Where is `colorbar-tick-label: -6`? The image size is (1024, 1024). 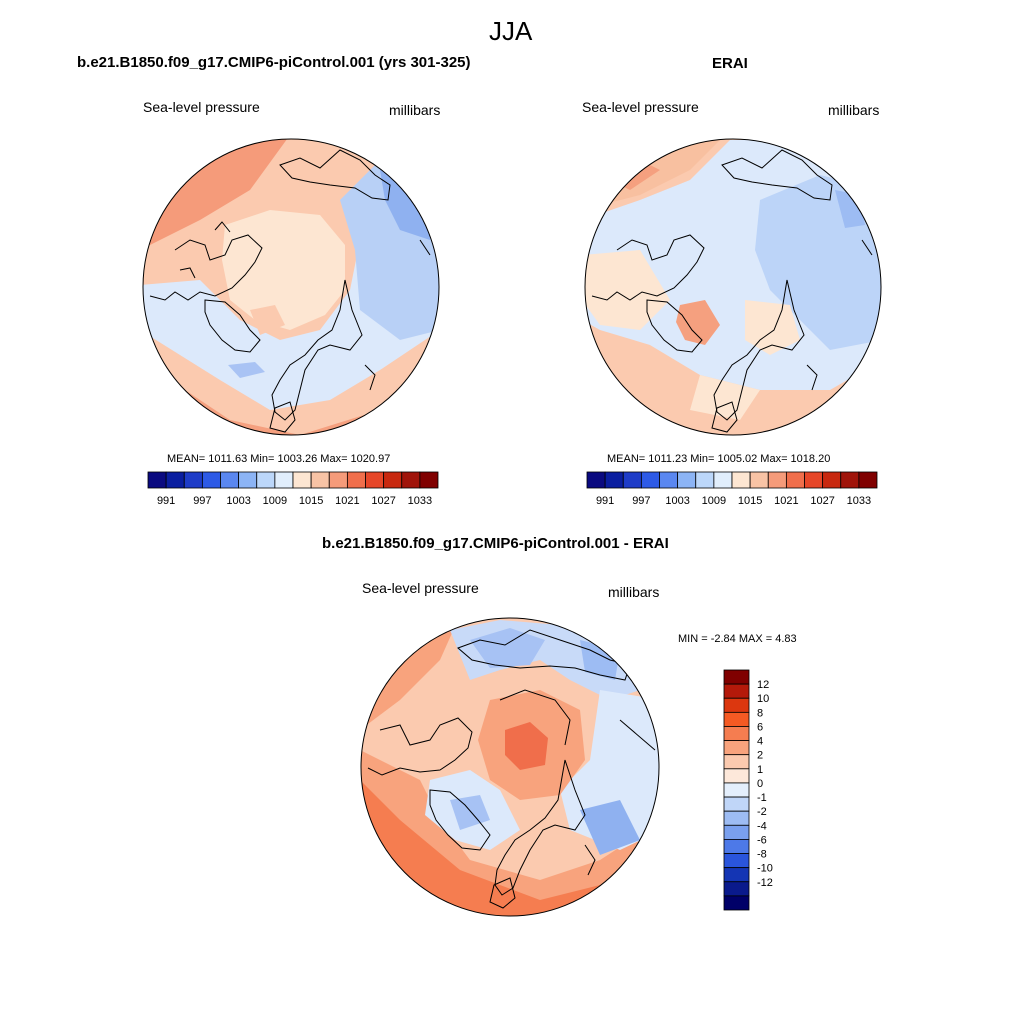
colorbar-tick-label: -6 is located at coordinates (762, 840).